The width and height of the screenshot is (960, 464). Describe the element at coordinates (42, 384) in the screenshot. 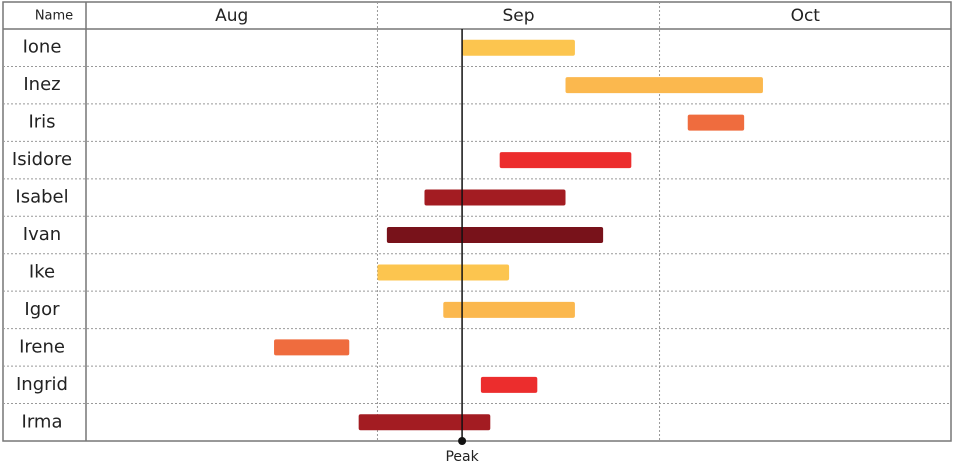

I see `task-name: Ingrid` at that location.